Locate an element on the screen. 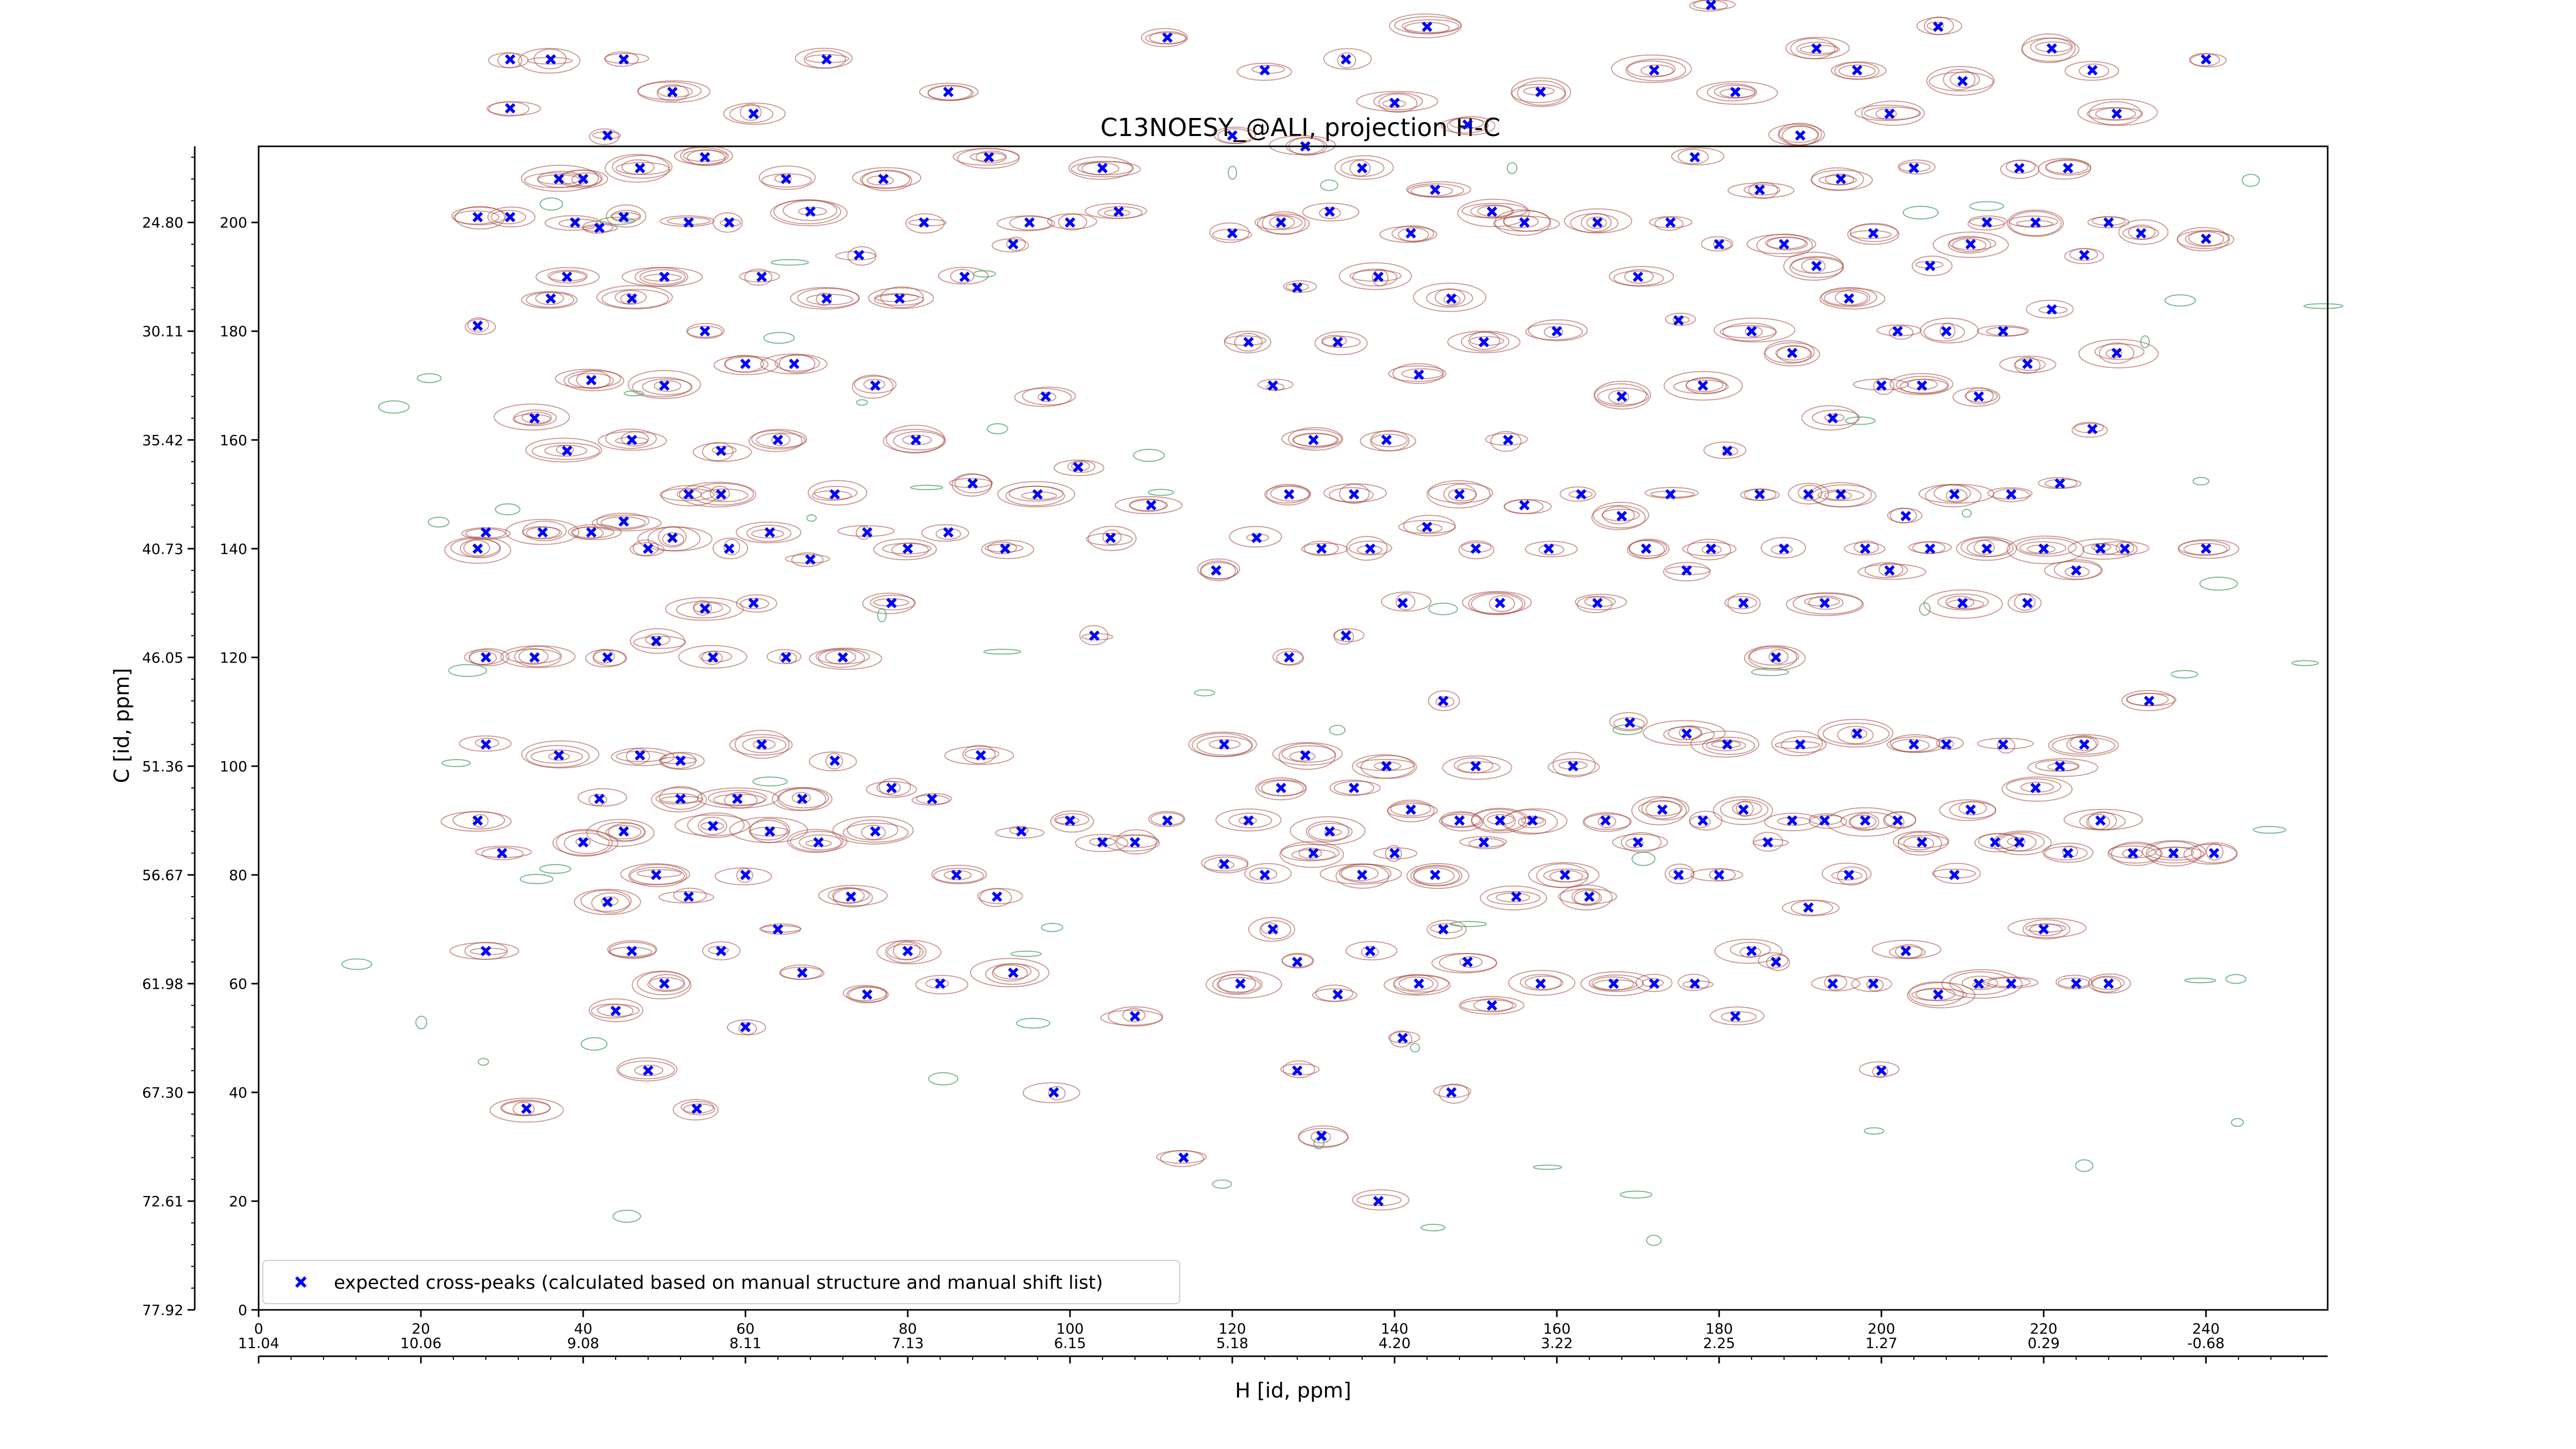 The height and width of the screenshot is (1449, 2576). x-ppm-tick-label: 8.11 is located at coordinates (745, 1343).